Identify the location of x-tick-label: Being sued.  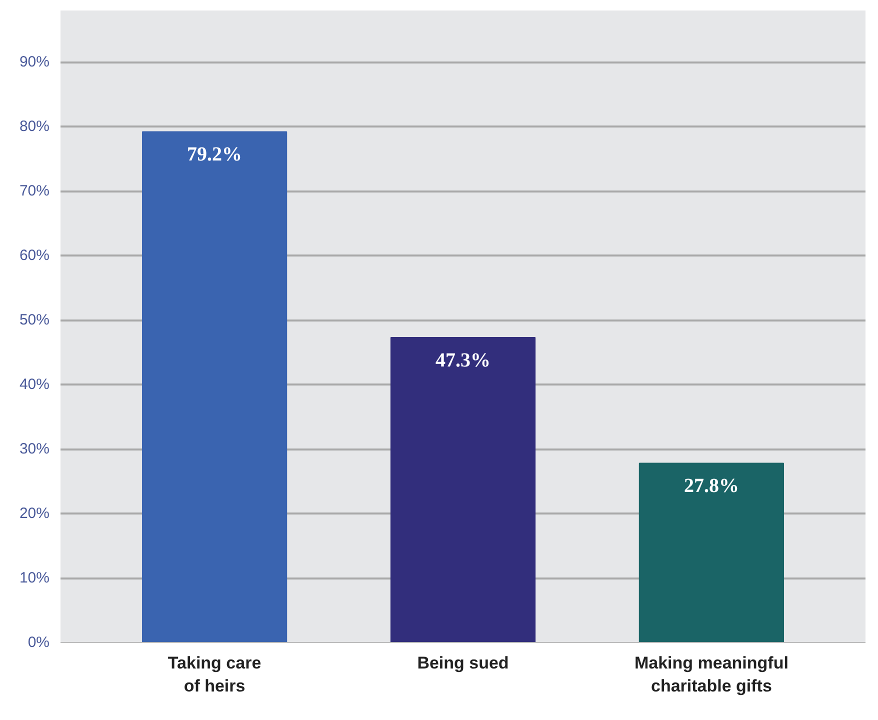
(463, 663).